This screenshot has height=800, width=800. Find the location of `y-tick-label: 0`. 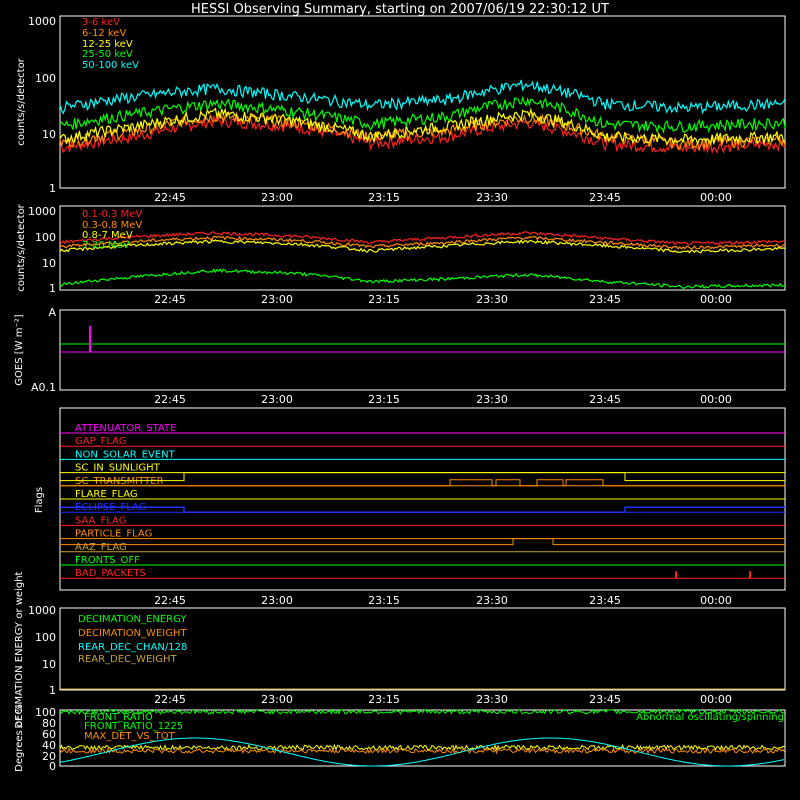

y-tick-label: 0 is located at coordinates (52, 766).